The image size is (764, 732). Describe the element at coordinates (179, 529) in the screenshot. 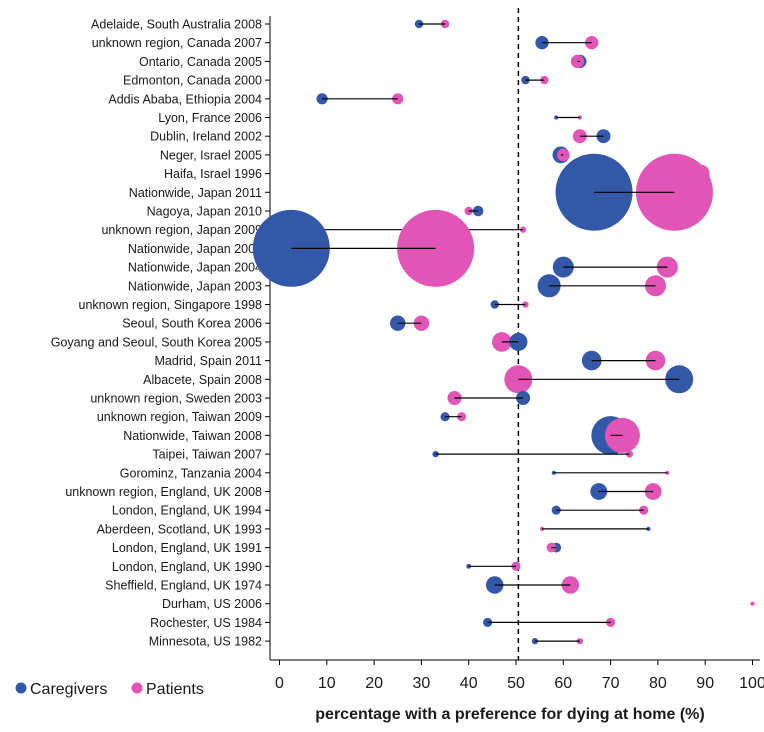

I see `row-label: Aberdeen, Scotland, UK 1993` at that location.